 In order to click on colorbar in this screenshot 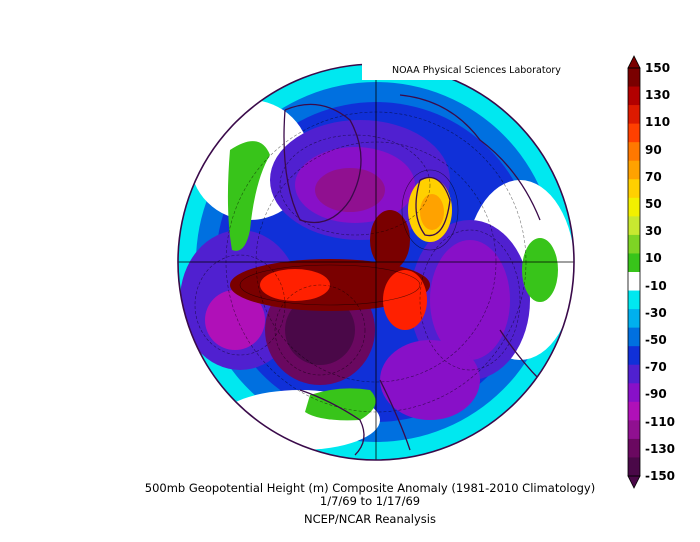, I will do `click(634, 272)`.